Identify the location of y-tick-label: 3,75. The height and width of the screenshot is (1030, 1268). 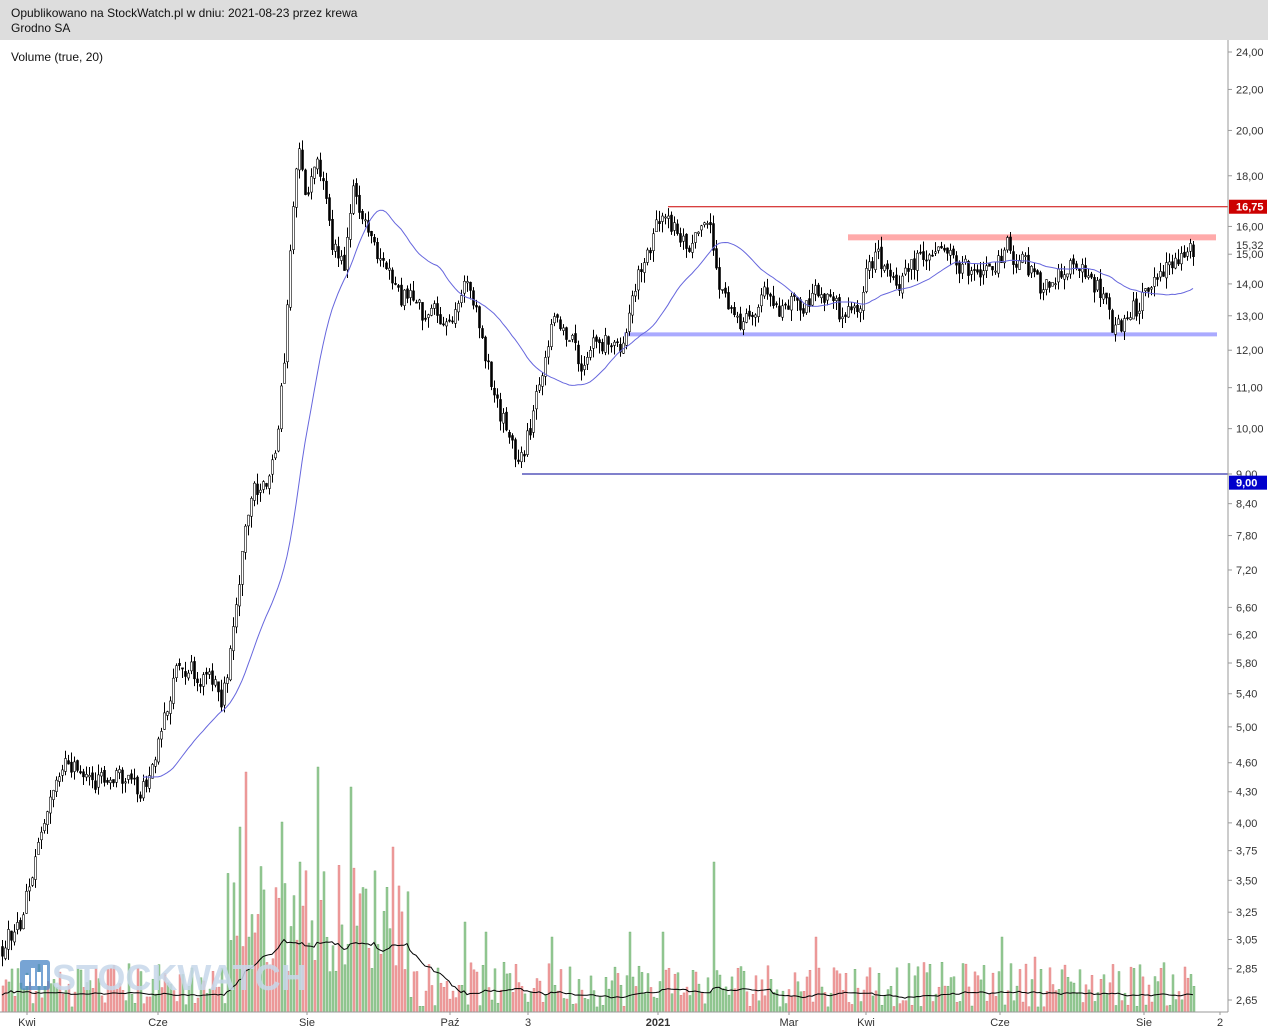
(1246, 852).